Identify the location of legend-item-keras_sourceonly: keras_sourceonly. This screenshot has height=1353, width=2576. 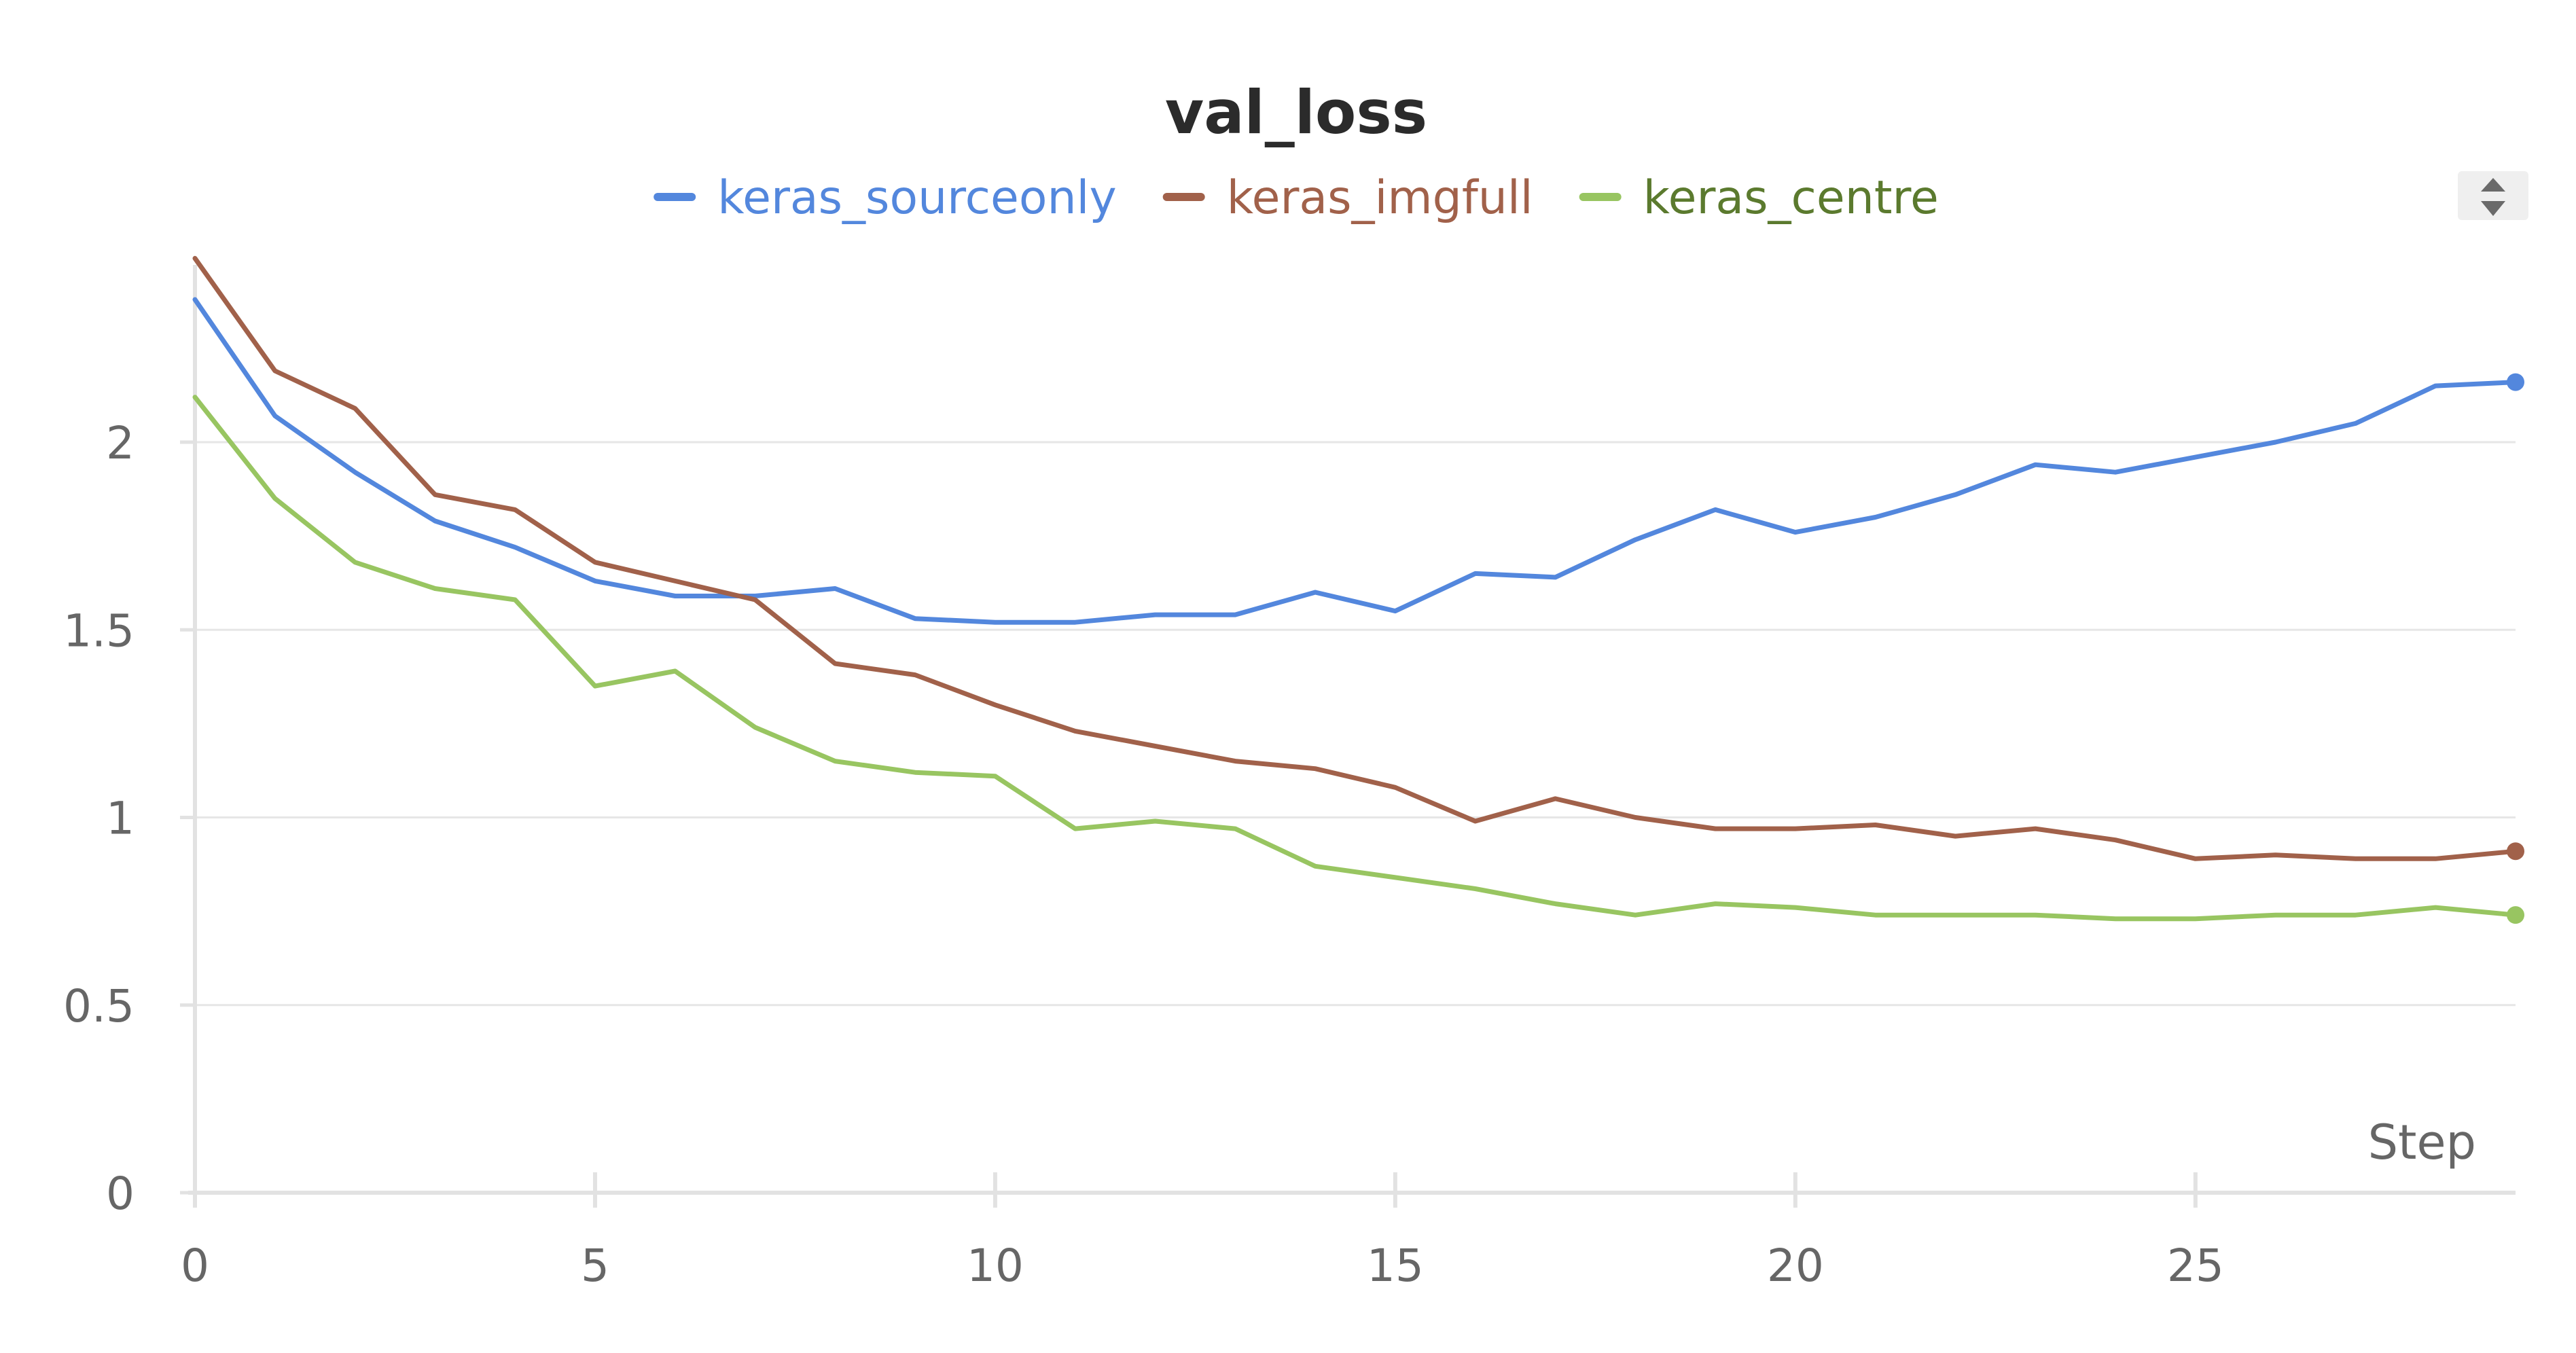
(885, 198).